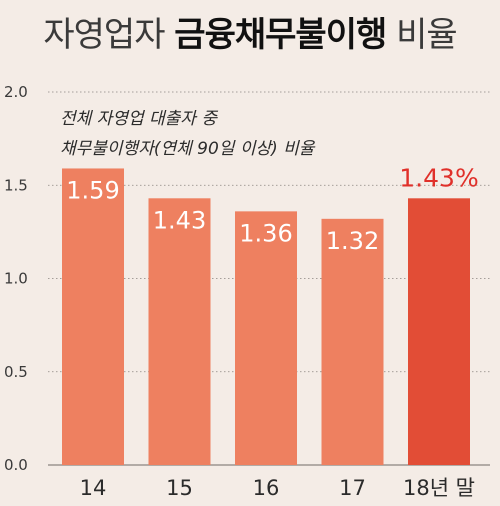 The height and width of the screenshot is (506, 500). I want to click on x-tick-label: 17, so click(352, 488).